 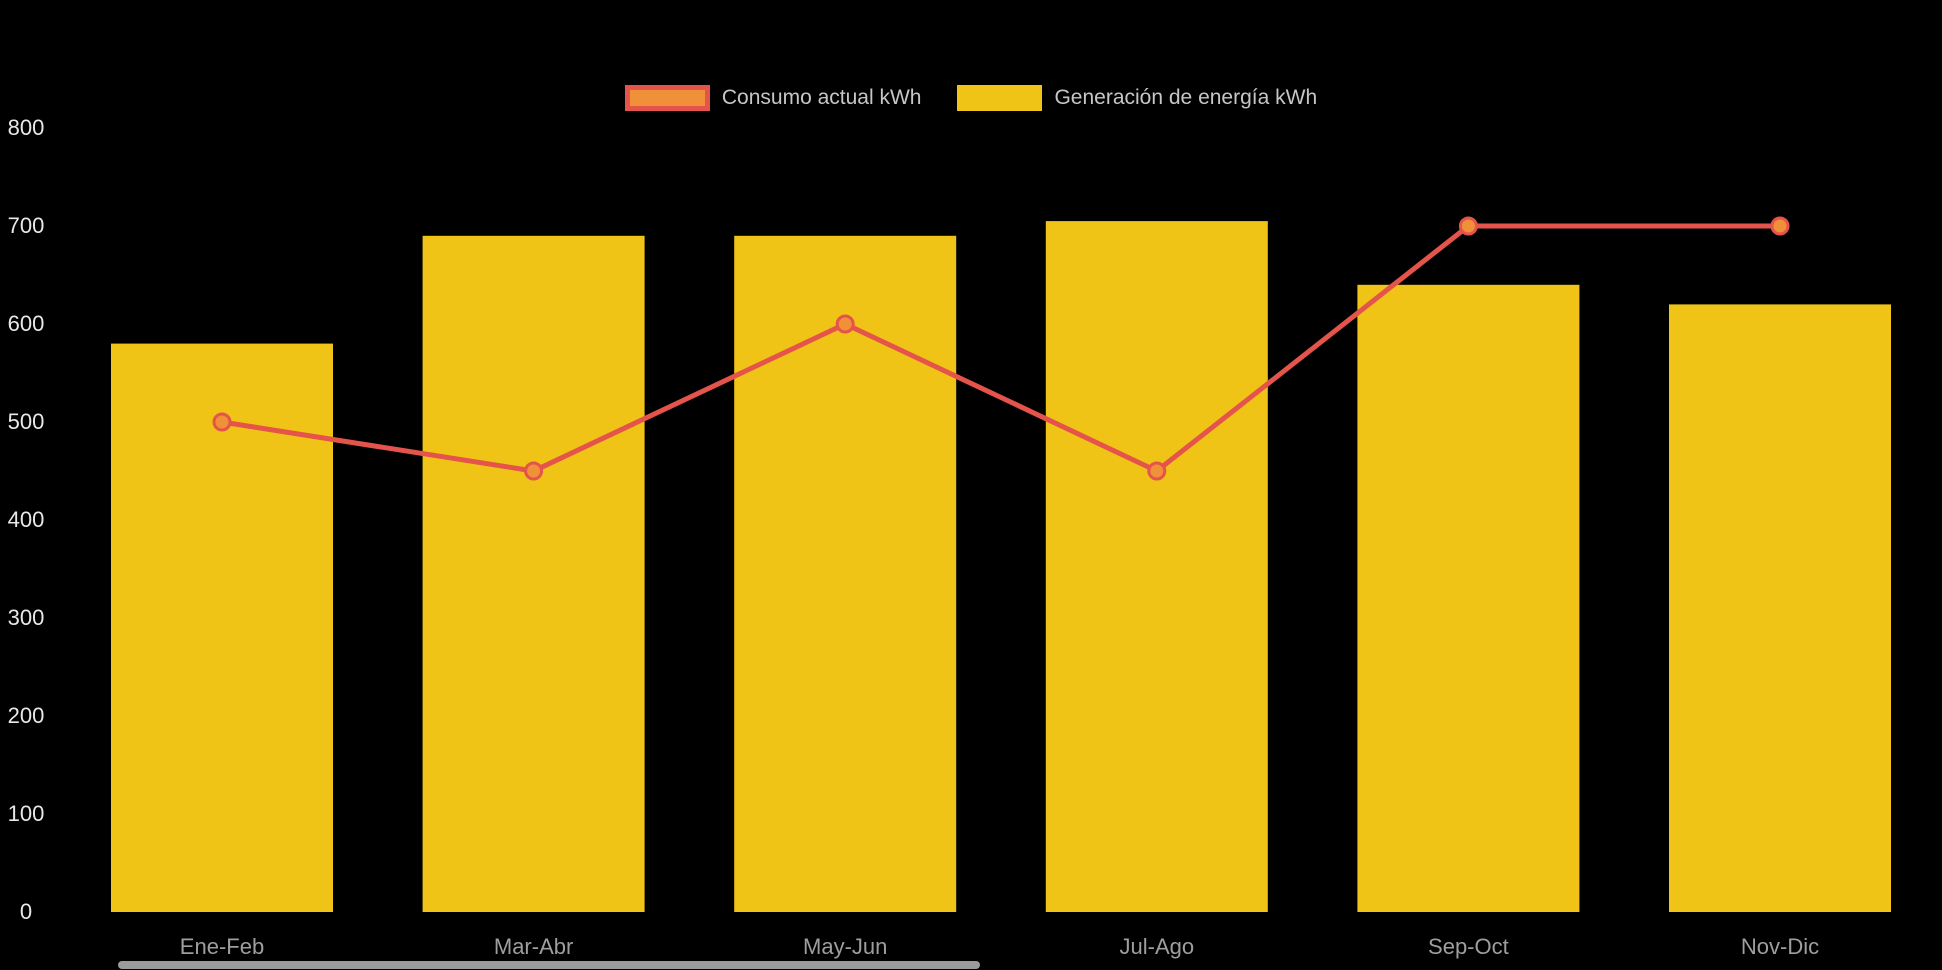 What do you see at coordinates (1156, 567) in the screenshot?
I see `bar-Jul-Ago` at bounding box center [1156, 567].